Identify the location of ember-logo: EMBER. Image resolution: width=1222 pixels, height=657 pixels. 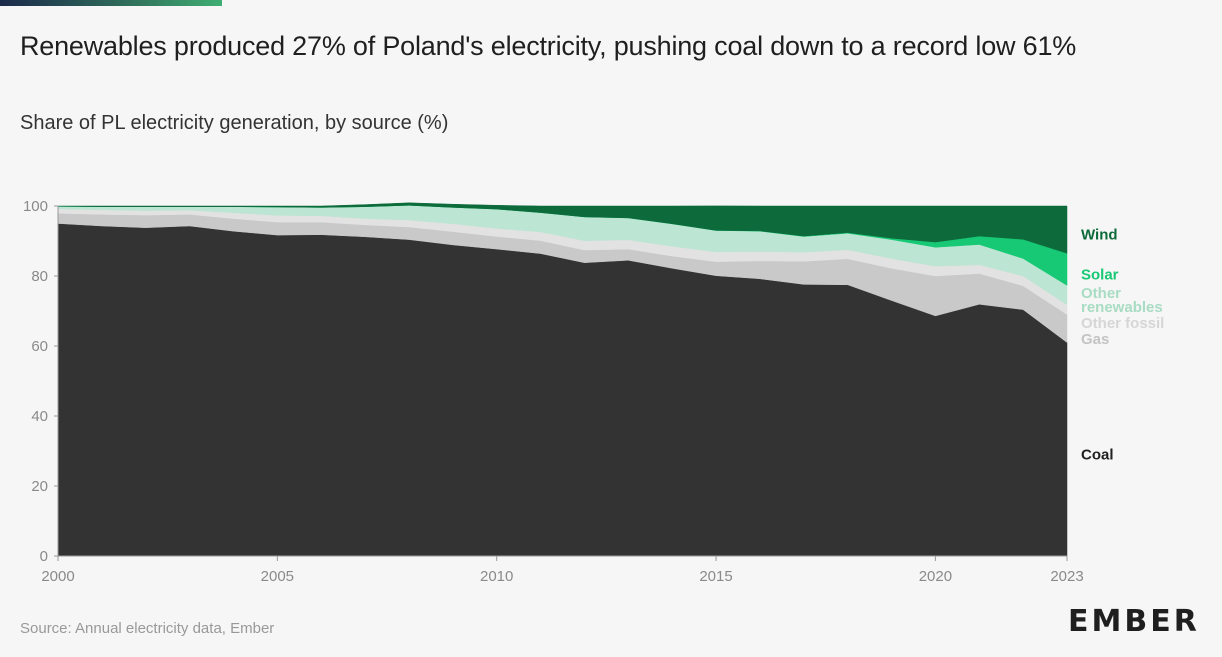
(1134, 621).